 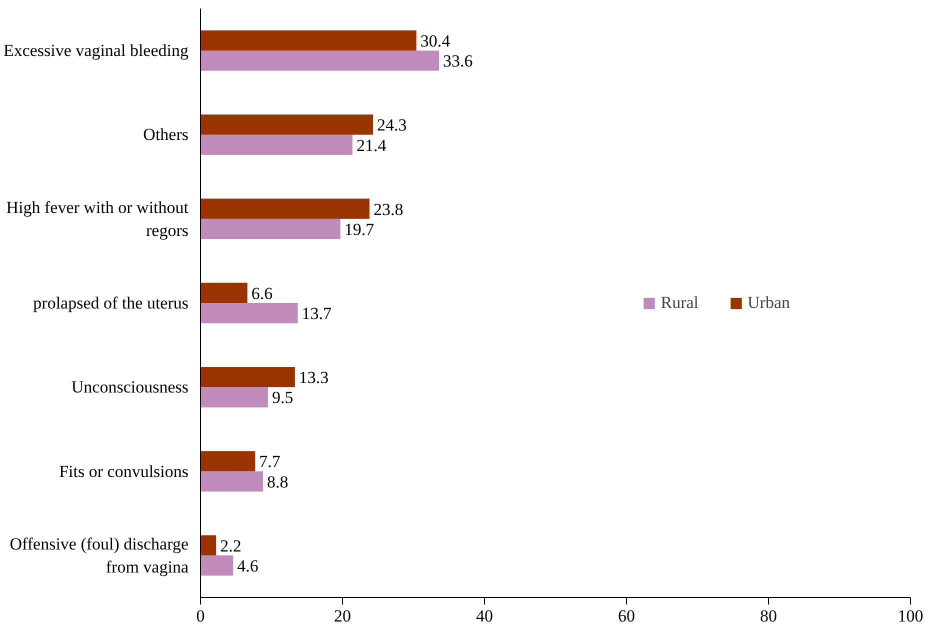 What do you see at coordinates (458, 61) in the screenshot?
I see `data-label: 33.6` at bounding box center [458, 61].